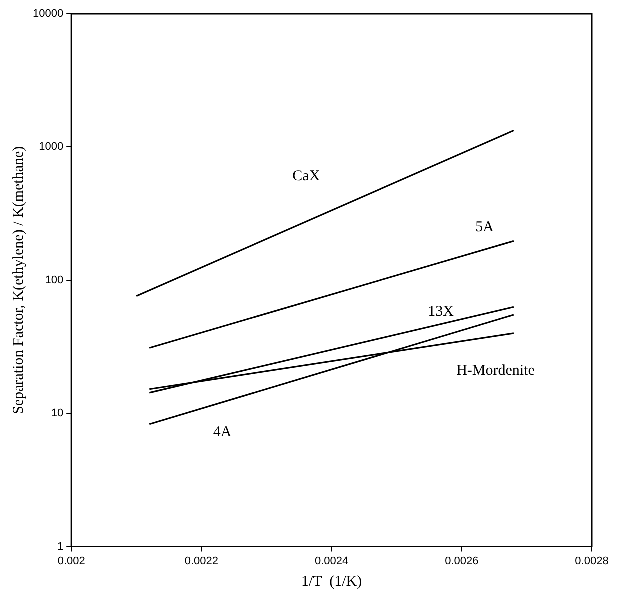 This screenshot has width=618, height=597. I want to click on y-tick-label: 100, so click(54, 280).